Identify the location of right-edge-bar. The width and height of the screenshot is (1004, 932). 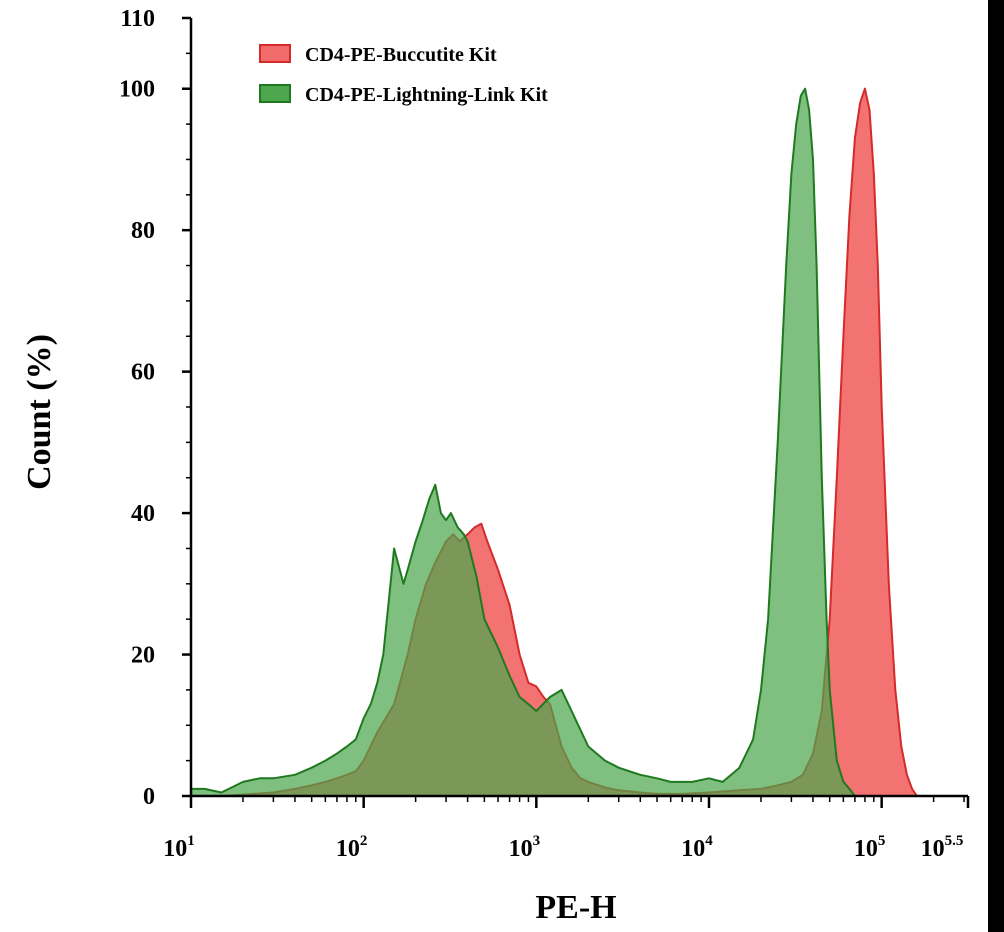
(996, 466).